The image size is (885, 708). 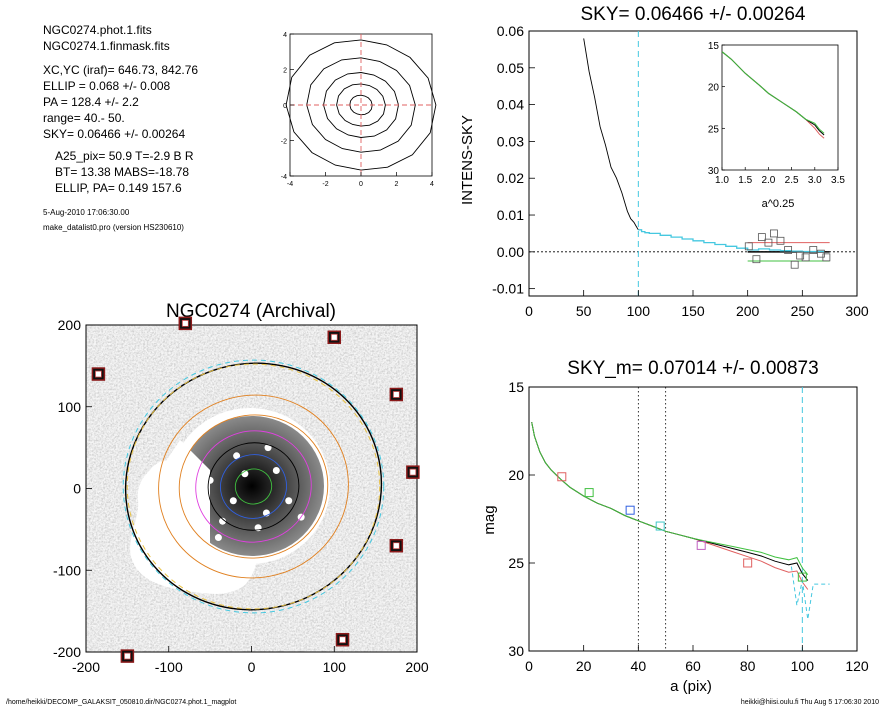 What do you see at coordinates (91, 102) in the screenshot?
I see `info-line: PA = 128.4 +/- 2.2` at bounding box center [91, 102].